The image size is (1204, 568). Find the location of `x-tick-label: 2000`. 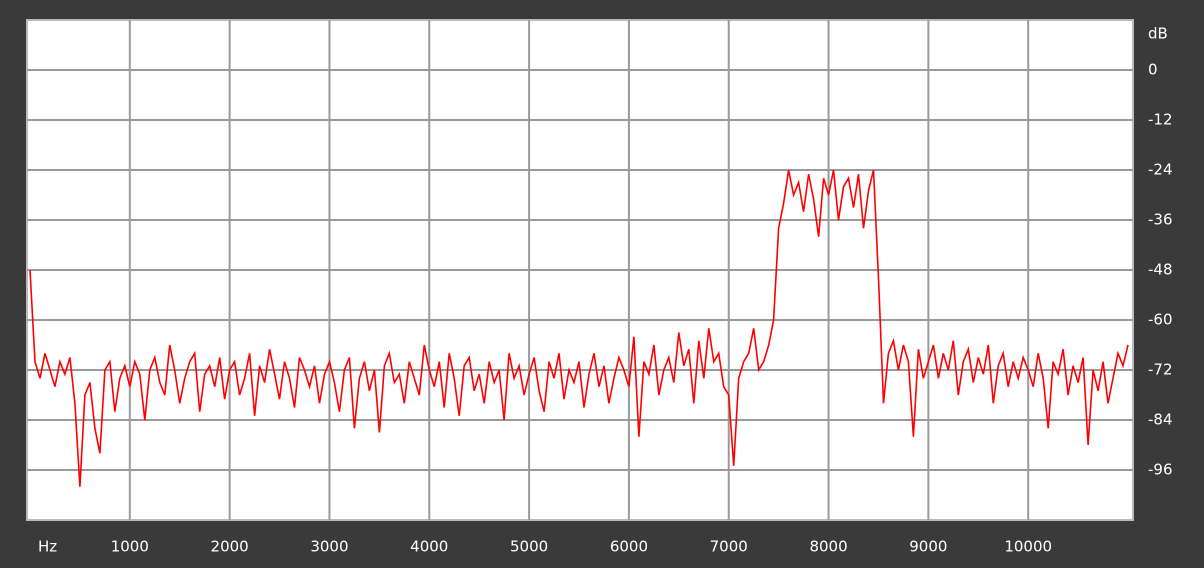

x-tick-label: 2000 is located at coordinates (230, 547).